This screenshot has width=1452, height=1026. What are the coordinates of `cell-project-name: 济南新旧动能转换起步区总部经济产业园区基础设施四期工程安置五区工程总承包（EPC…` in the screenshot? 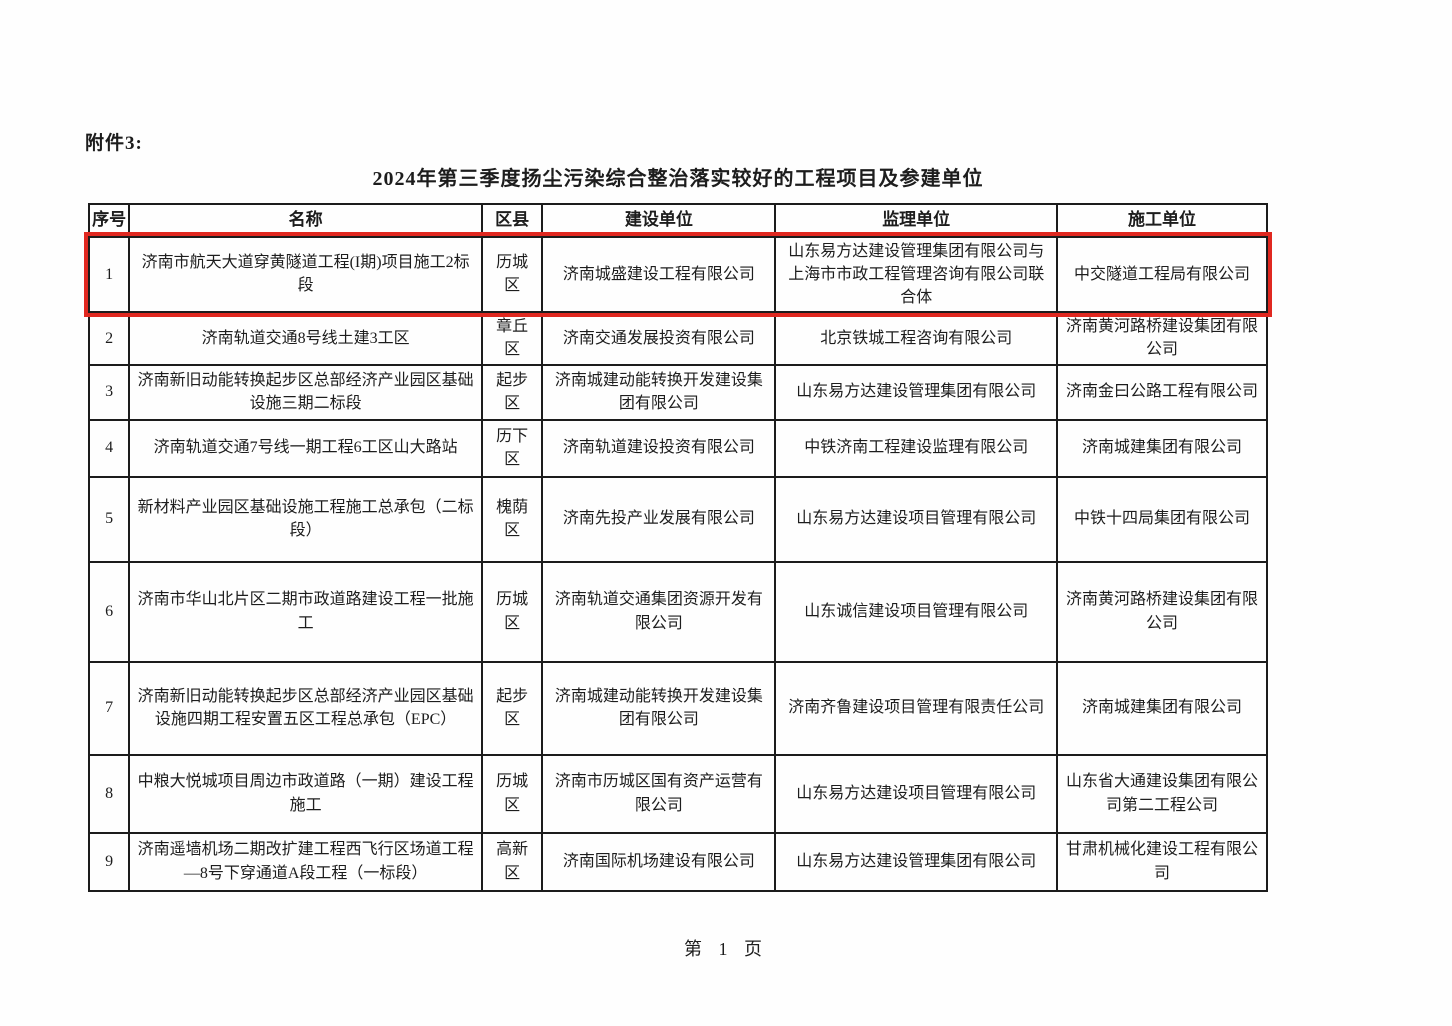 It's located at (305, 708).